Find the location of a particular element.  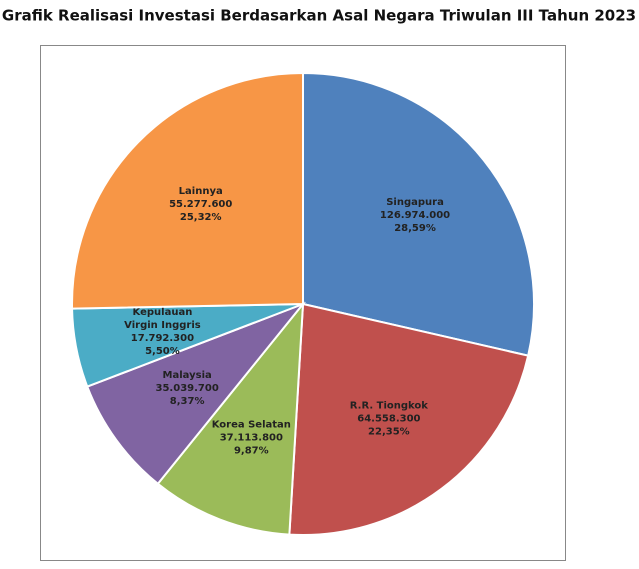

slice-label: Malaysia is located at coordinates (187, 375).